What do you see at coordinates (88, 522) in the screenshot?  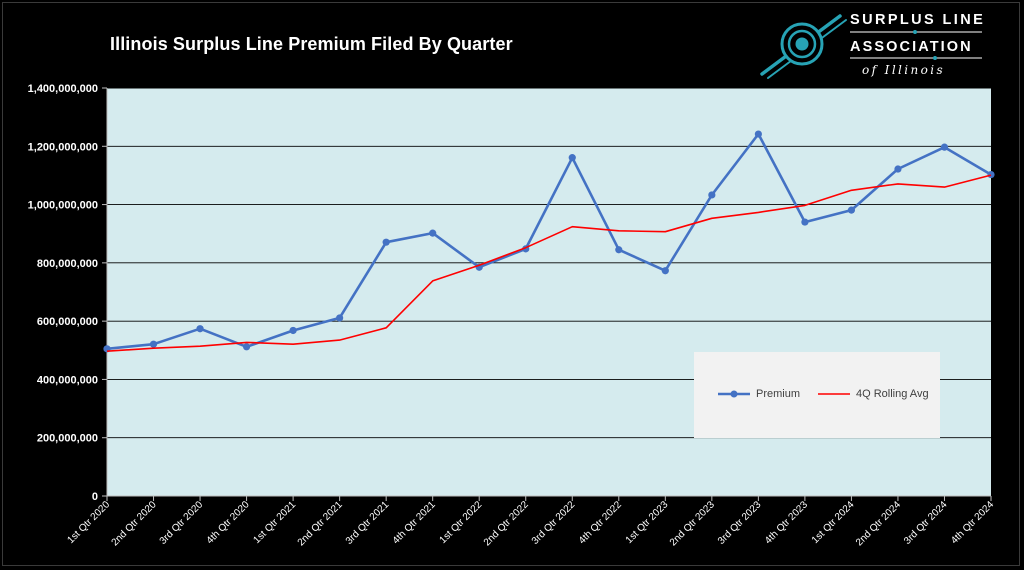 I see `x-tick-label: 1st Qtr 2020` at bounding box center [88, 522].